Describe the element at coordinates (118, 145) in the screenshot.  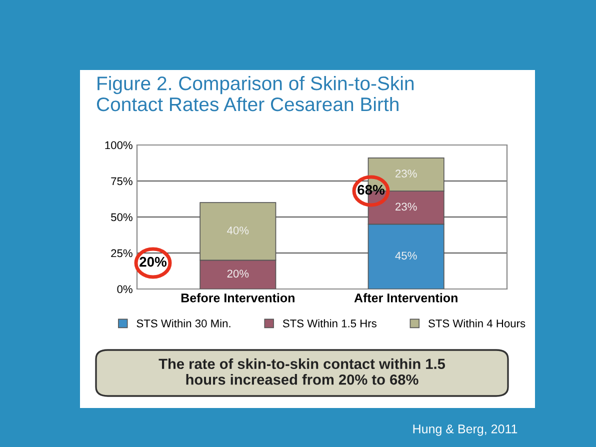
I see `y-tick-label: 100%` at that location.